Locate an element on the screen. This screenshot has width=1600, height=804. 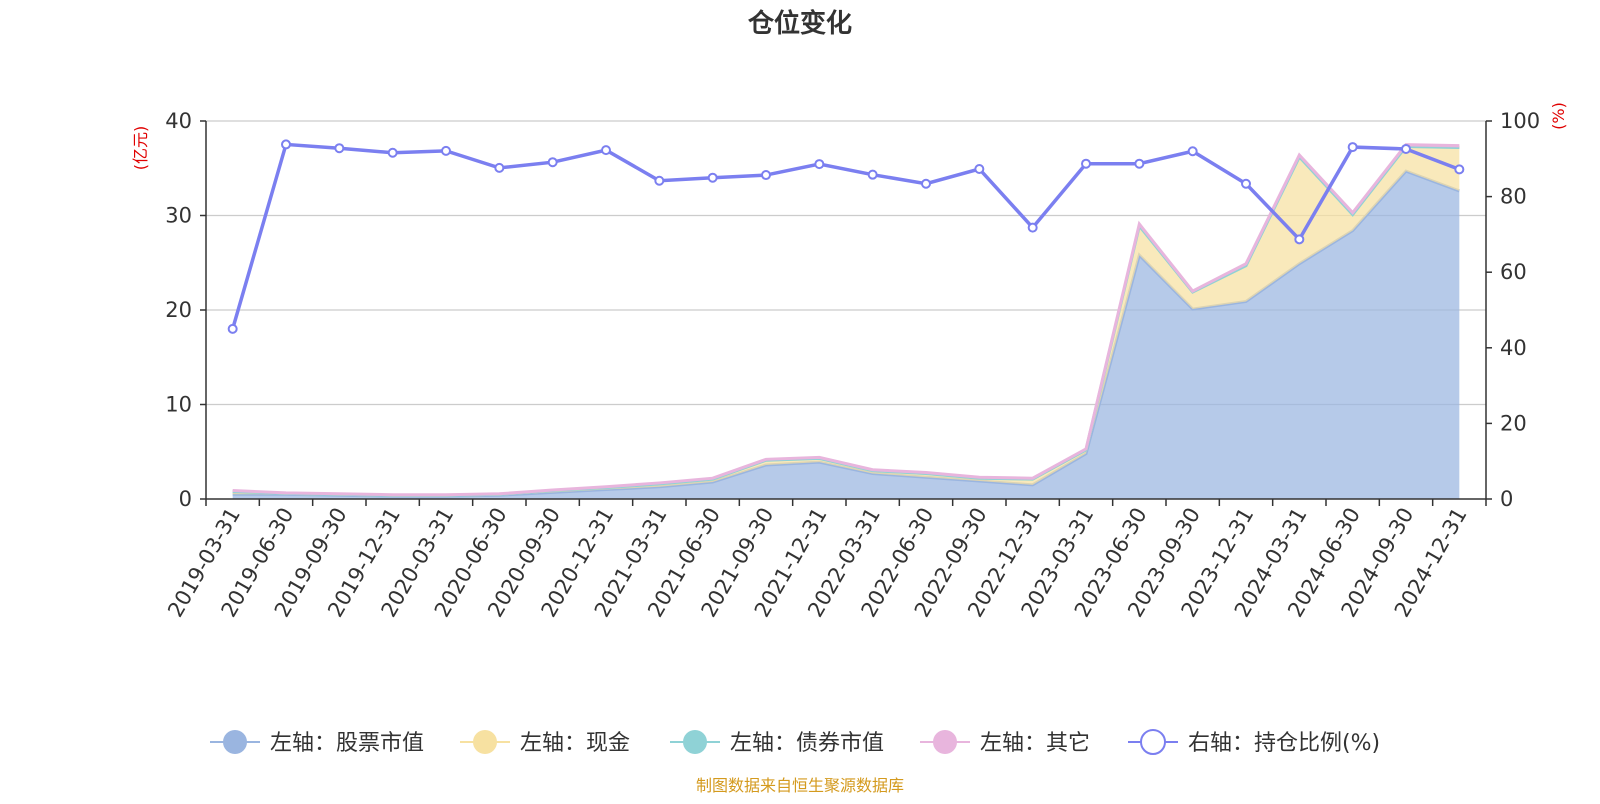
left-axis-tick-label: 20 is located at coordinates (178, 310).